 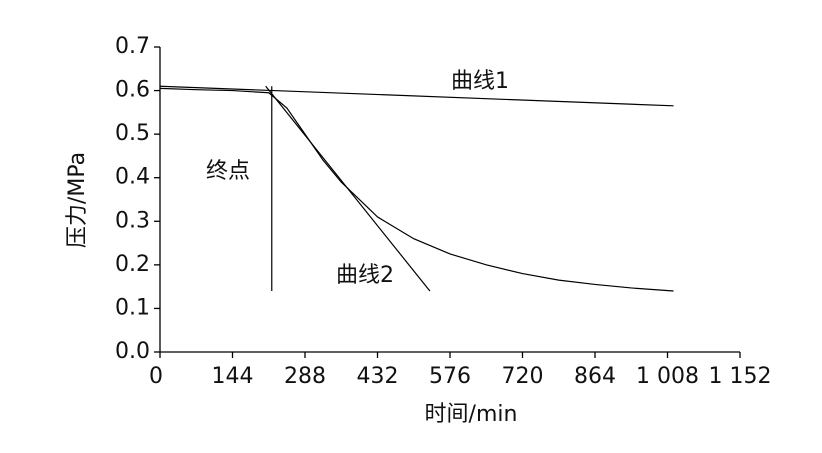 I want to click on line-label: 曲线1, so click(x=480, y=81).